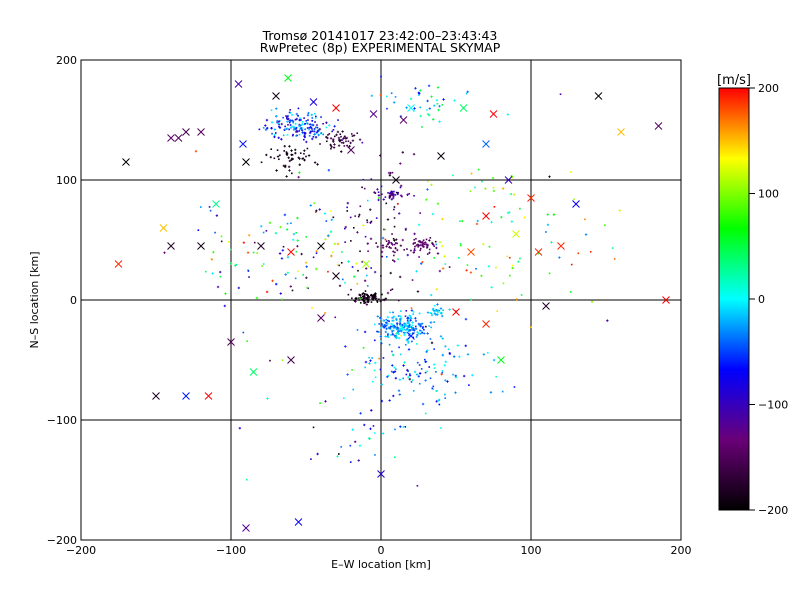  I want to click on y-tick-label: −200, so click(62, 540).